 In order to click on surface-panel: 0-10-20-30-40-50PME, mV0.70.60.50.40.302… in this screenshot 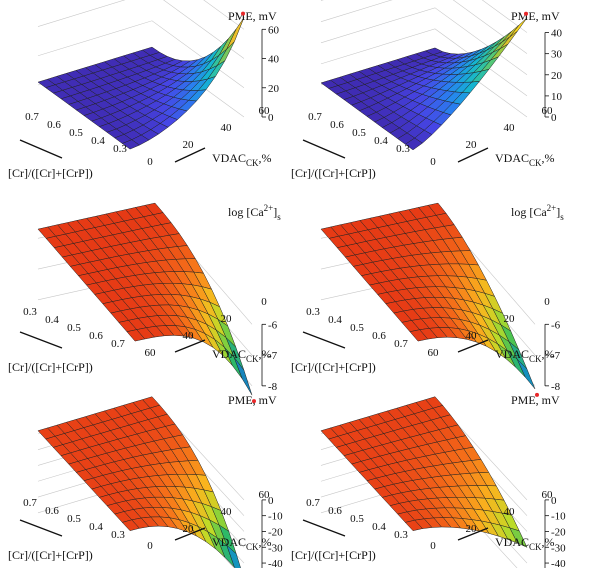, I will do `click(428, 480)`.